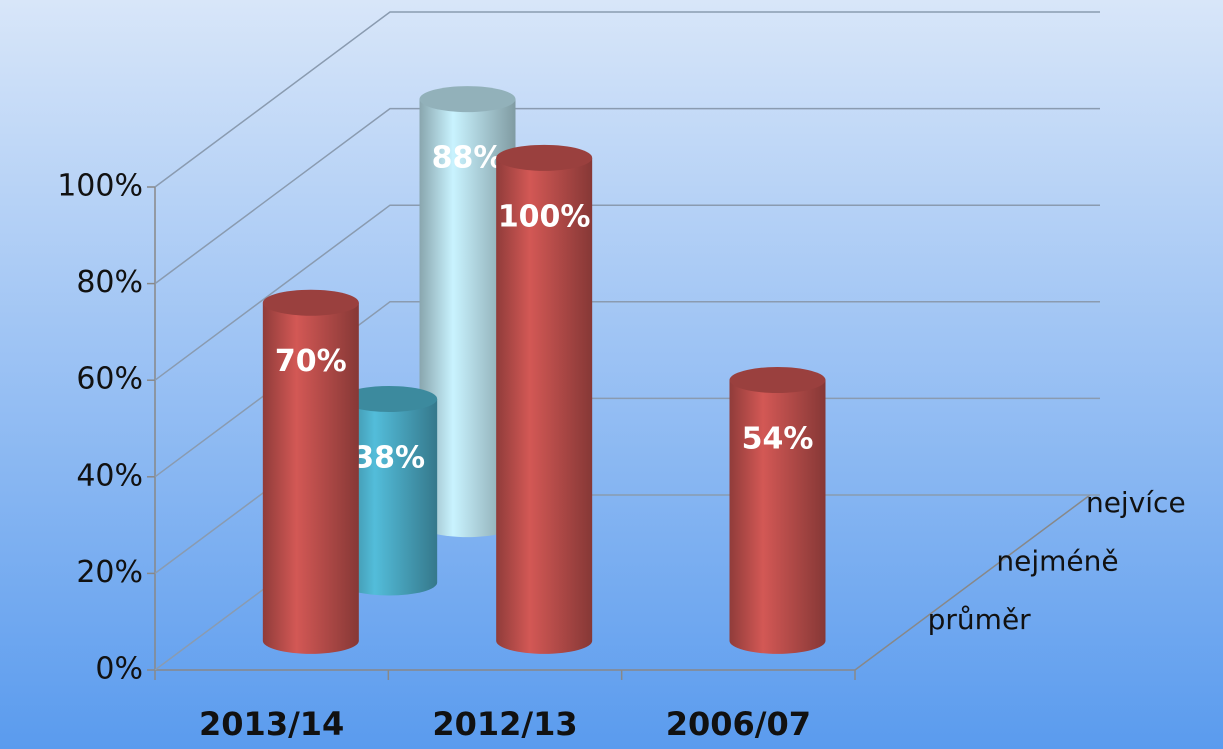 The height and width of the screenshot is (749, 1223). Describe the element at coordinates (468, 158) in the screenshot. I see `value-label: 88%` at that location.